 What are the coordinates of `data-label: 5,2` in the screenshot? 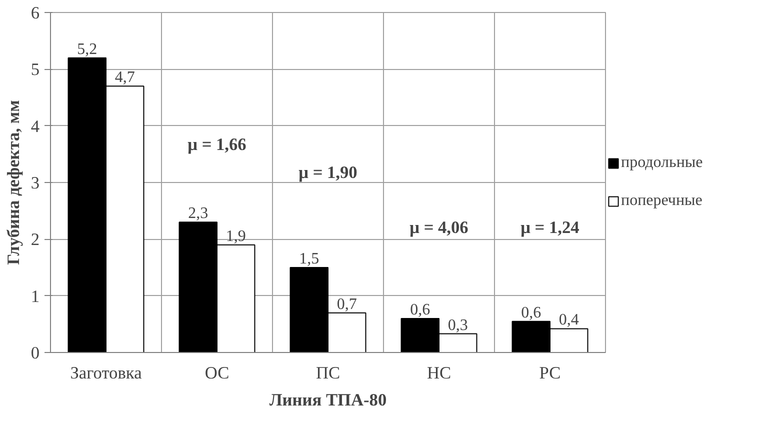 It's located at (87, 49).